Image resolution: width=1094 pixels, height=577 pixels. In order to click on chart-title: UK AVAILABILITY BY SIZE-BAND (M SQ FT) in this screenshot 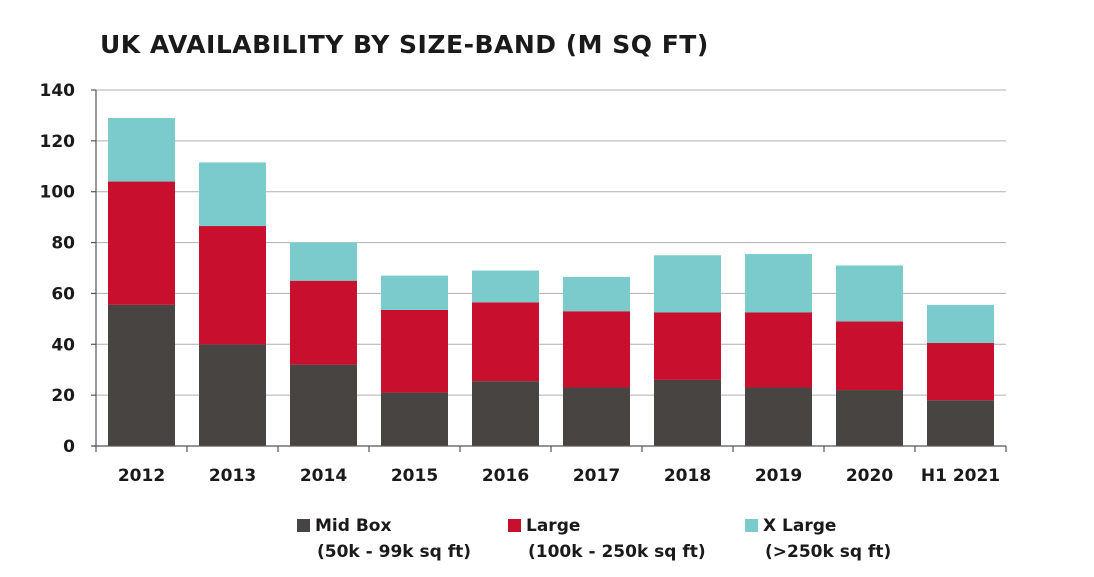, I will do `click(404, 44)`.